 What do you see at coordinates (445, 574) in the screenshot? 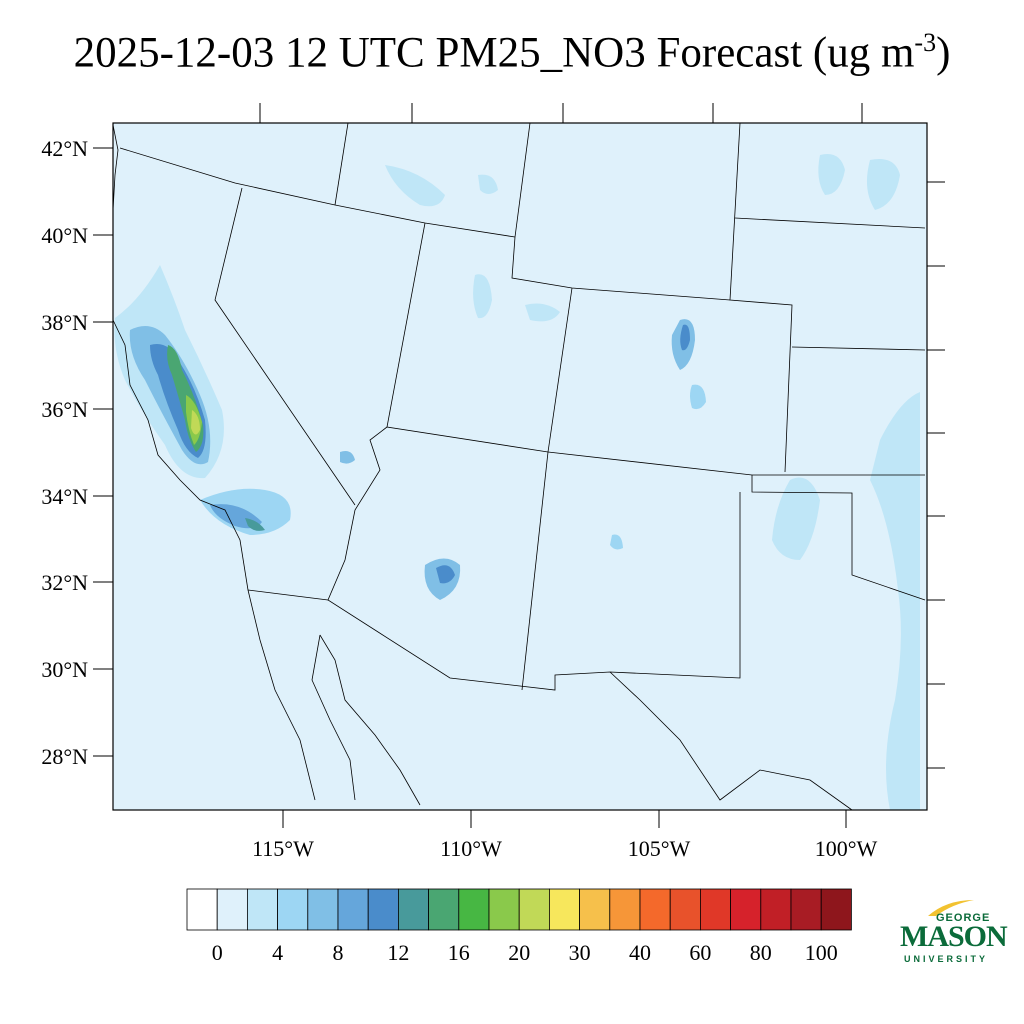
I see `field-arizona-core` at bounding box center [445, 574].